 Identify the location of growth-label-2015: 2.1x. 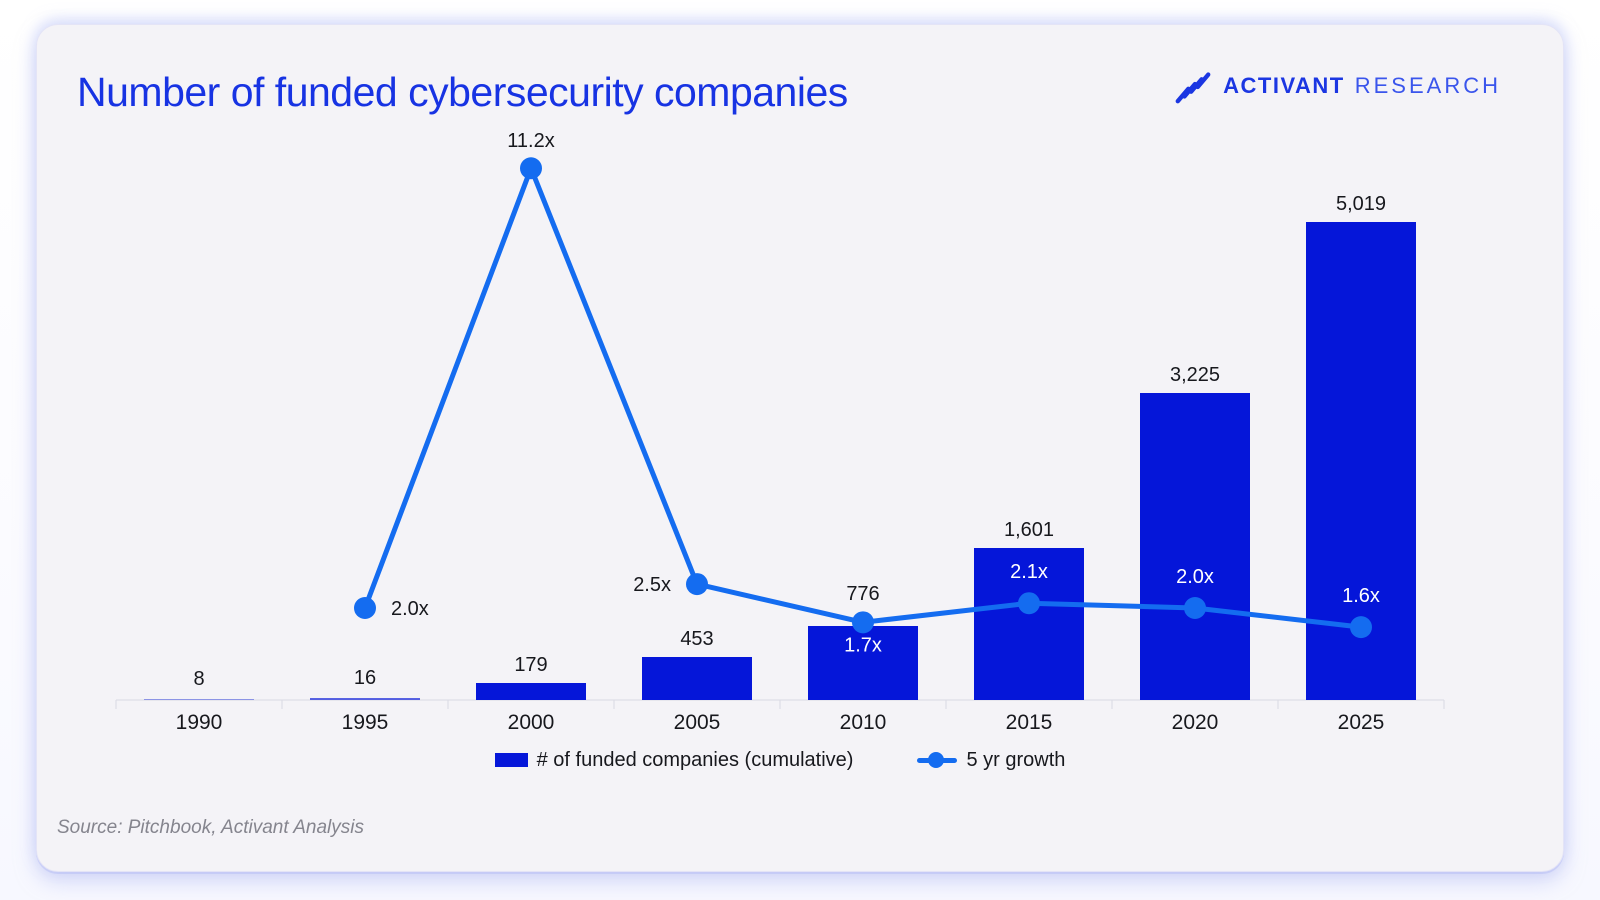
(1029, 572).